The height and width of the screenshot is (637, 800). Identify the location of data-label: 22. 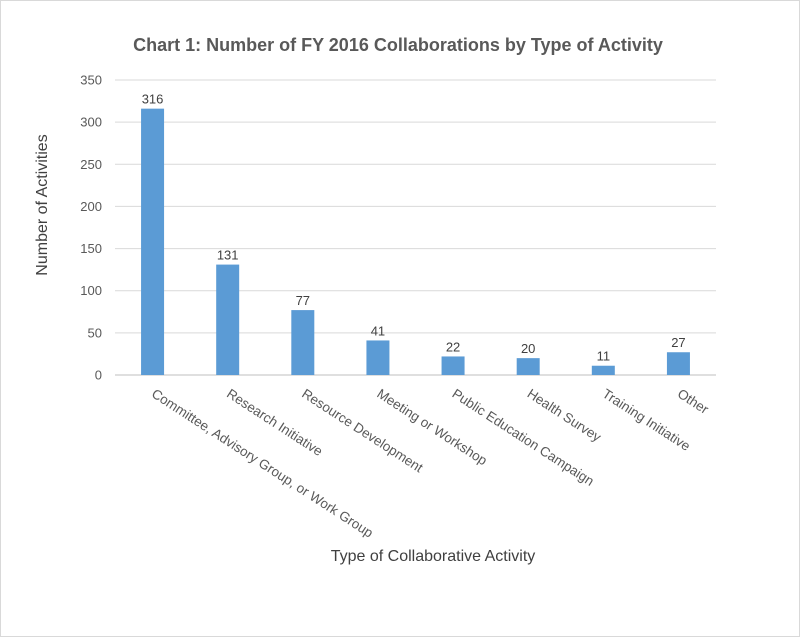
(453, 346).